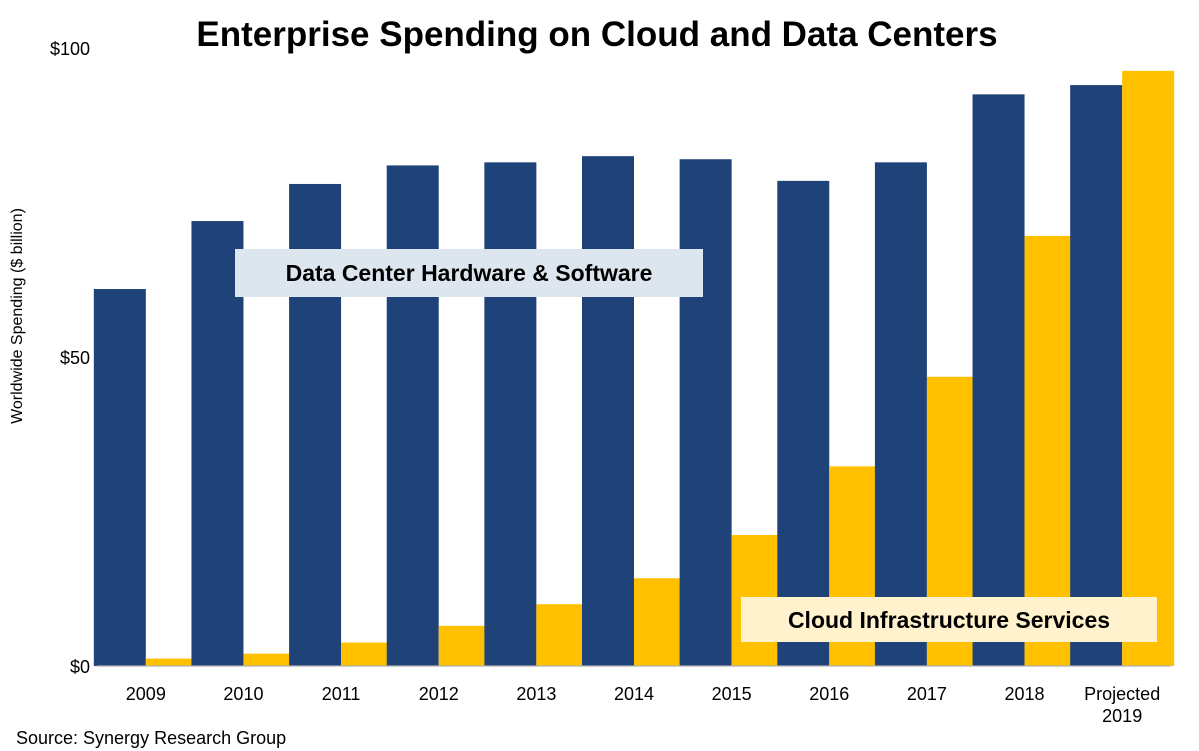  I want to click on bar-data-center-2009, so click(119, 477).